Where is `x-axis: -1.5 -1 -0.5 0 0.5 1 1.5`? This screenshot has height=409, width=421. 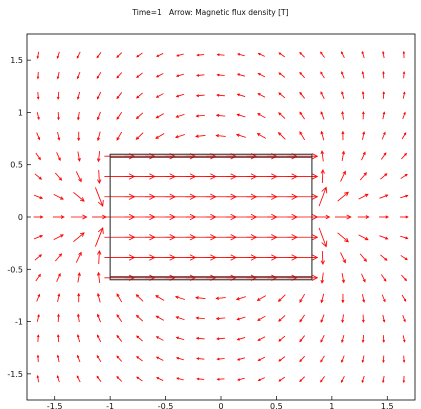 x-axis: -1.5 -1 -0.5 0 0.5 1 1.5 is located at coordinates (220, 402).